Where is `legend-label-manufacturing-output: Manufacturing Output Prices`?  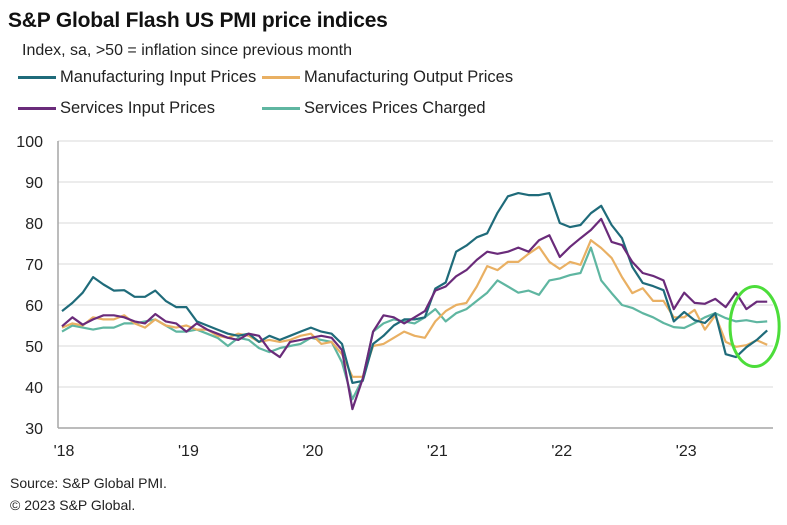 legend-label-manufacturing-output: Manufacturing Output Prices is located at coordinates (409, 77).